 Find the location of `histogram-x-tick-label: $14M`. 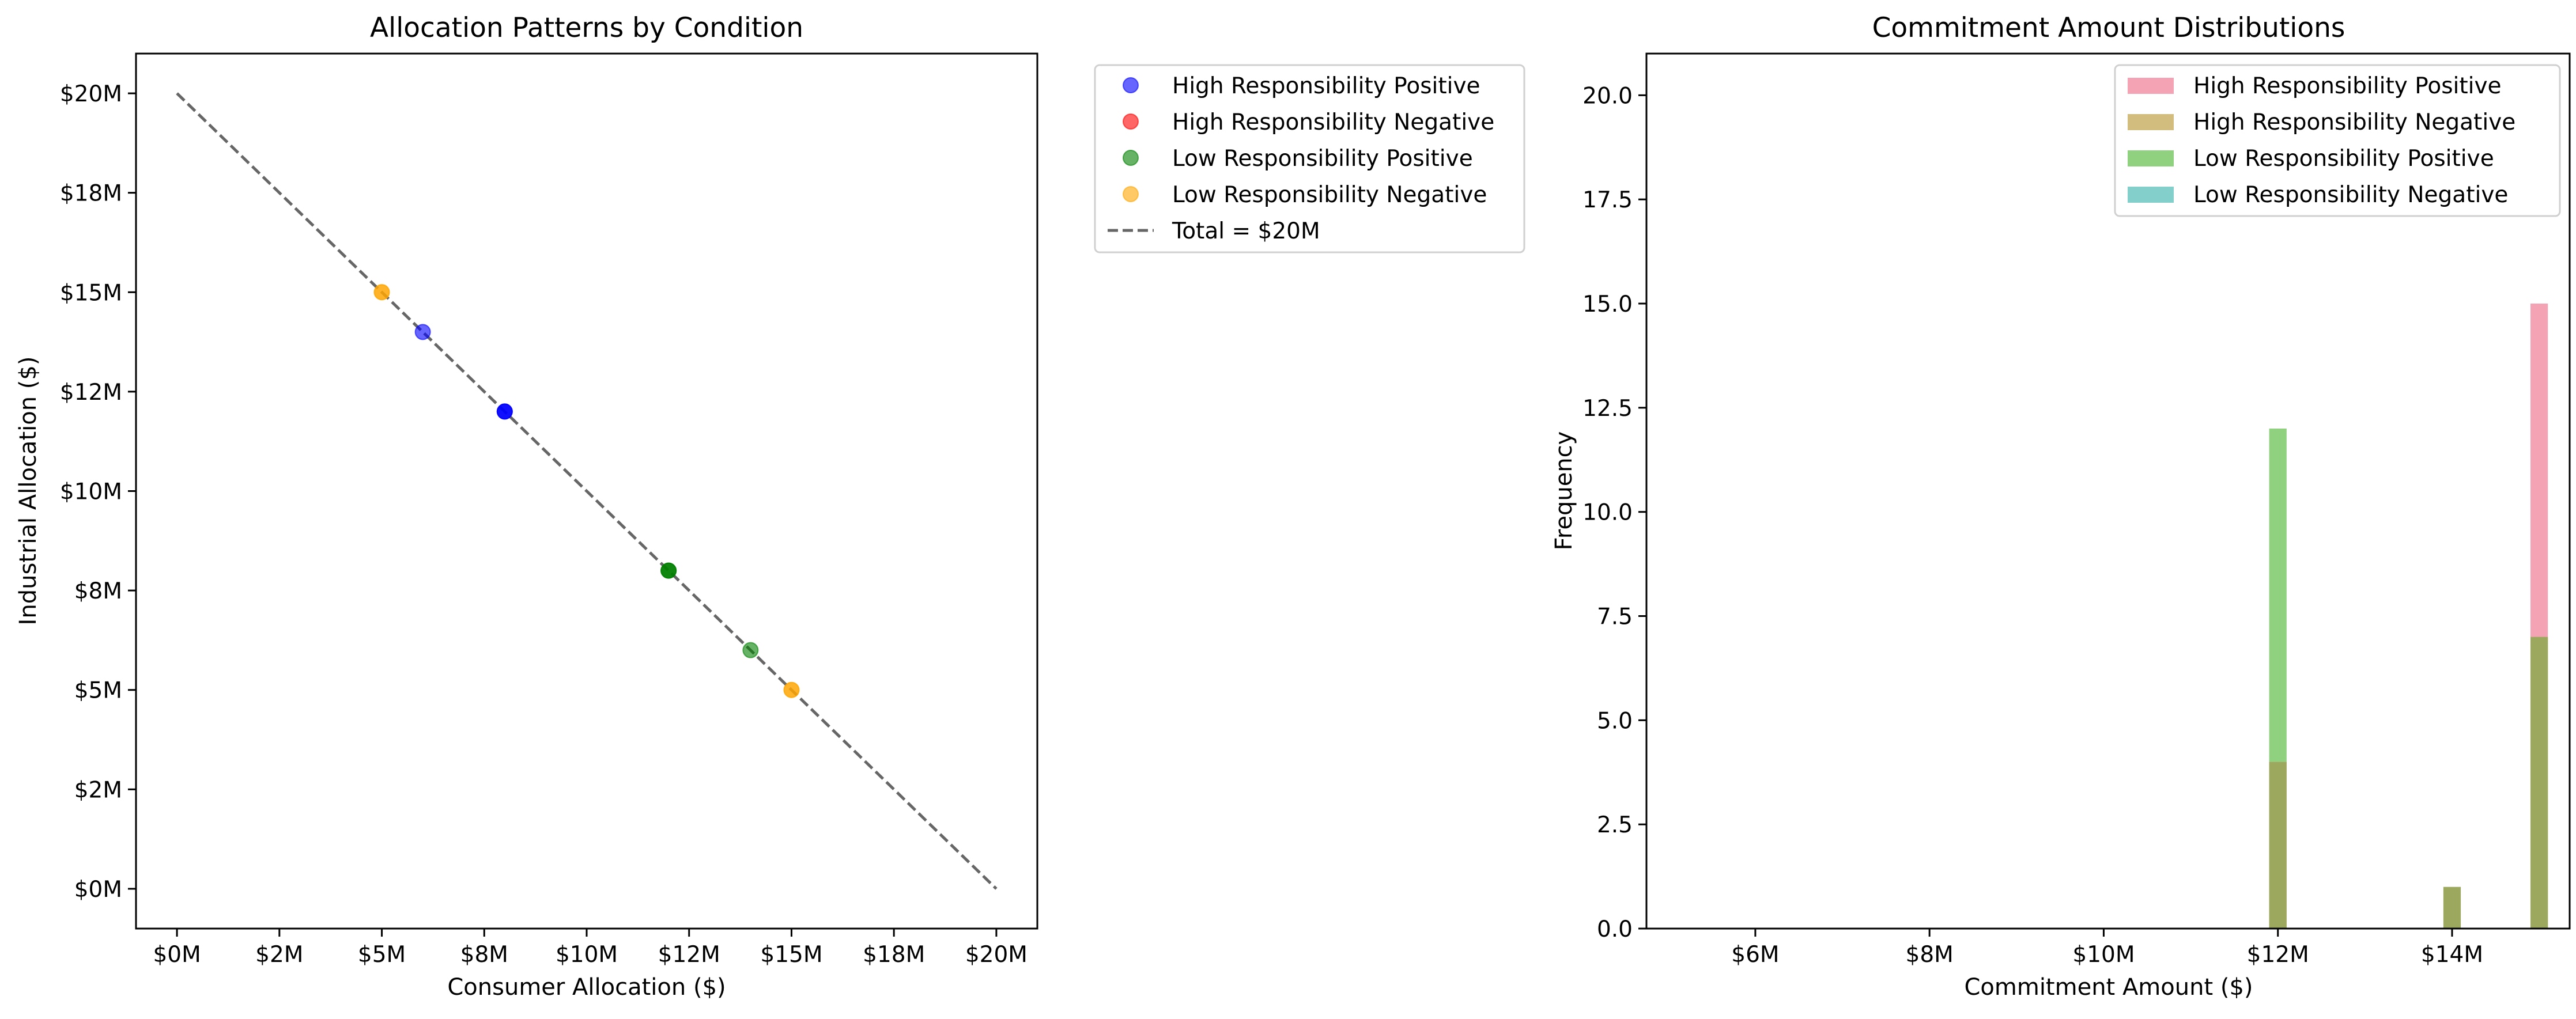

histogram-x-tick-label: $14M is located at coordinates (2452, 955).